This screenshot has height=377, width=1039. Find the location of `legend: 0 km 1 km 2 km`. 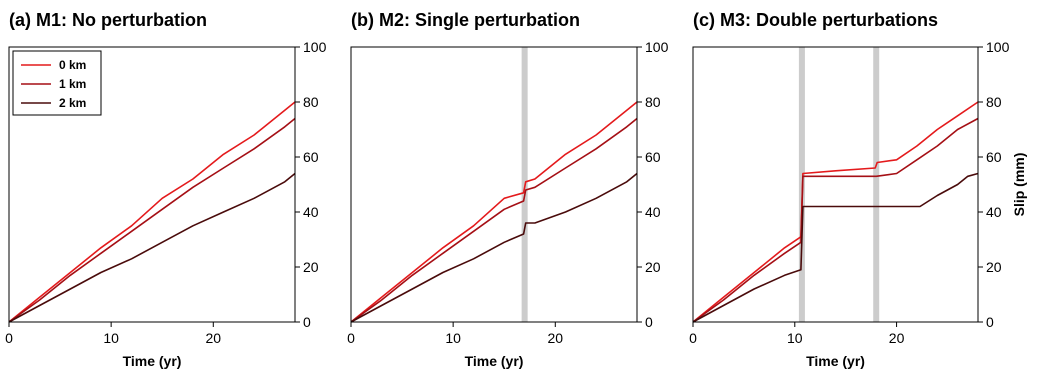

legend: 0 km 1 km 2 km is located at coordinates (57, 83).